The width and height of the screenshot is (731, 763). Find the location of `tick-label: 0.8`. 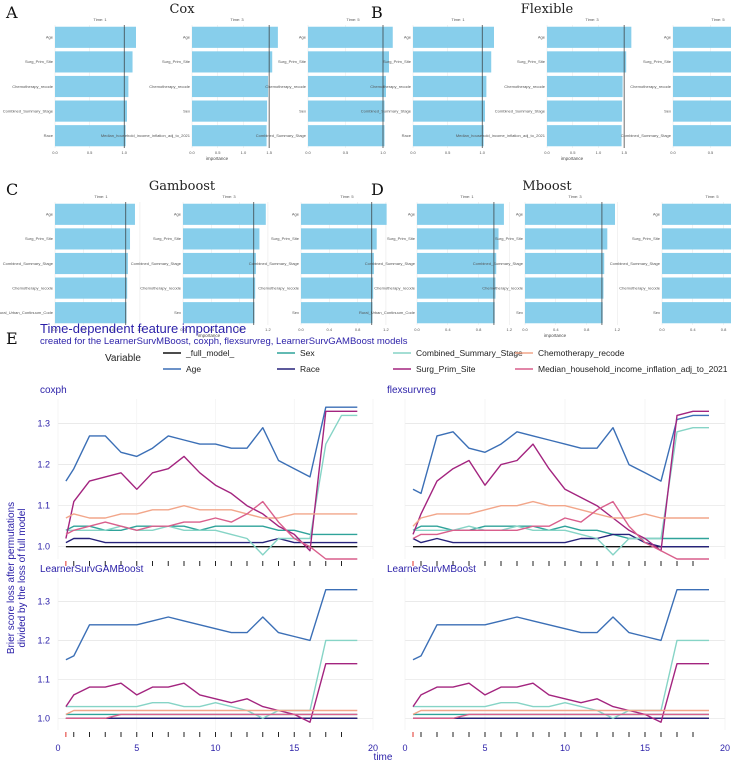

tick-label: 0.8 is located at coordinates (358, 329).